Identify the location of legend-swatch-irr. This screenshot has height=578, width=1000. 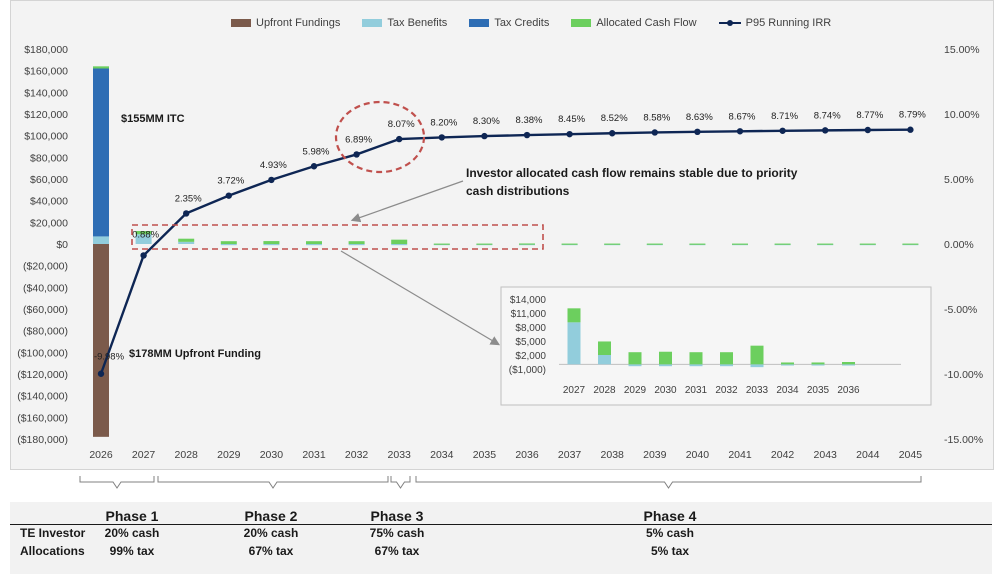
(729, 23).